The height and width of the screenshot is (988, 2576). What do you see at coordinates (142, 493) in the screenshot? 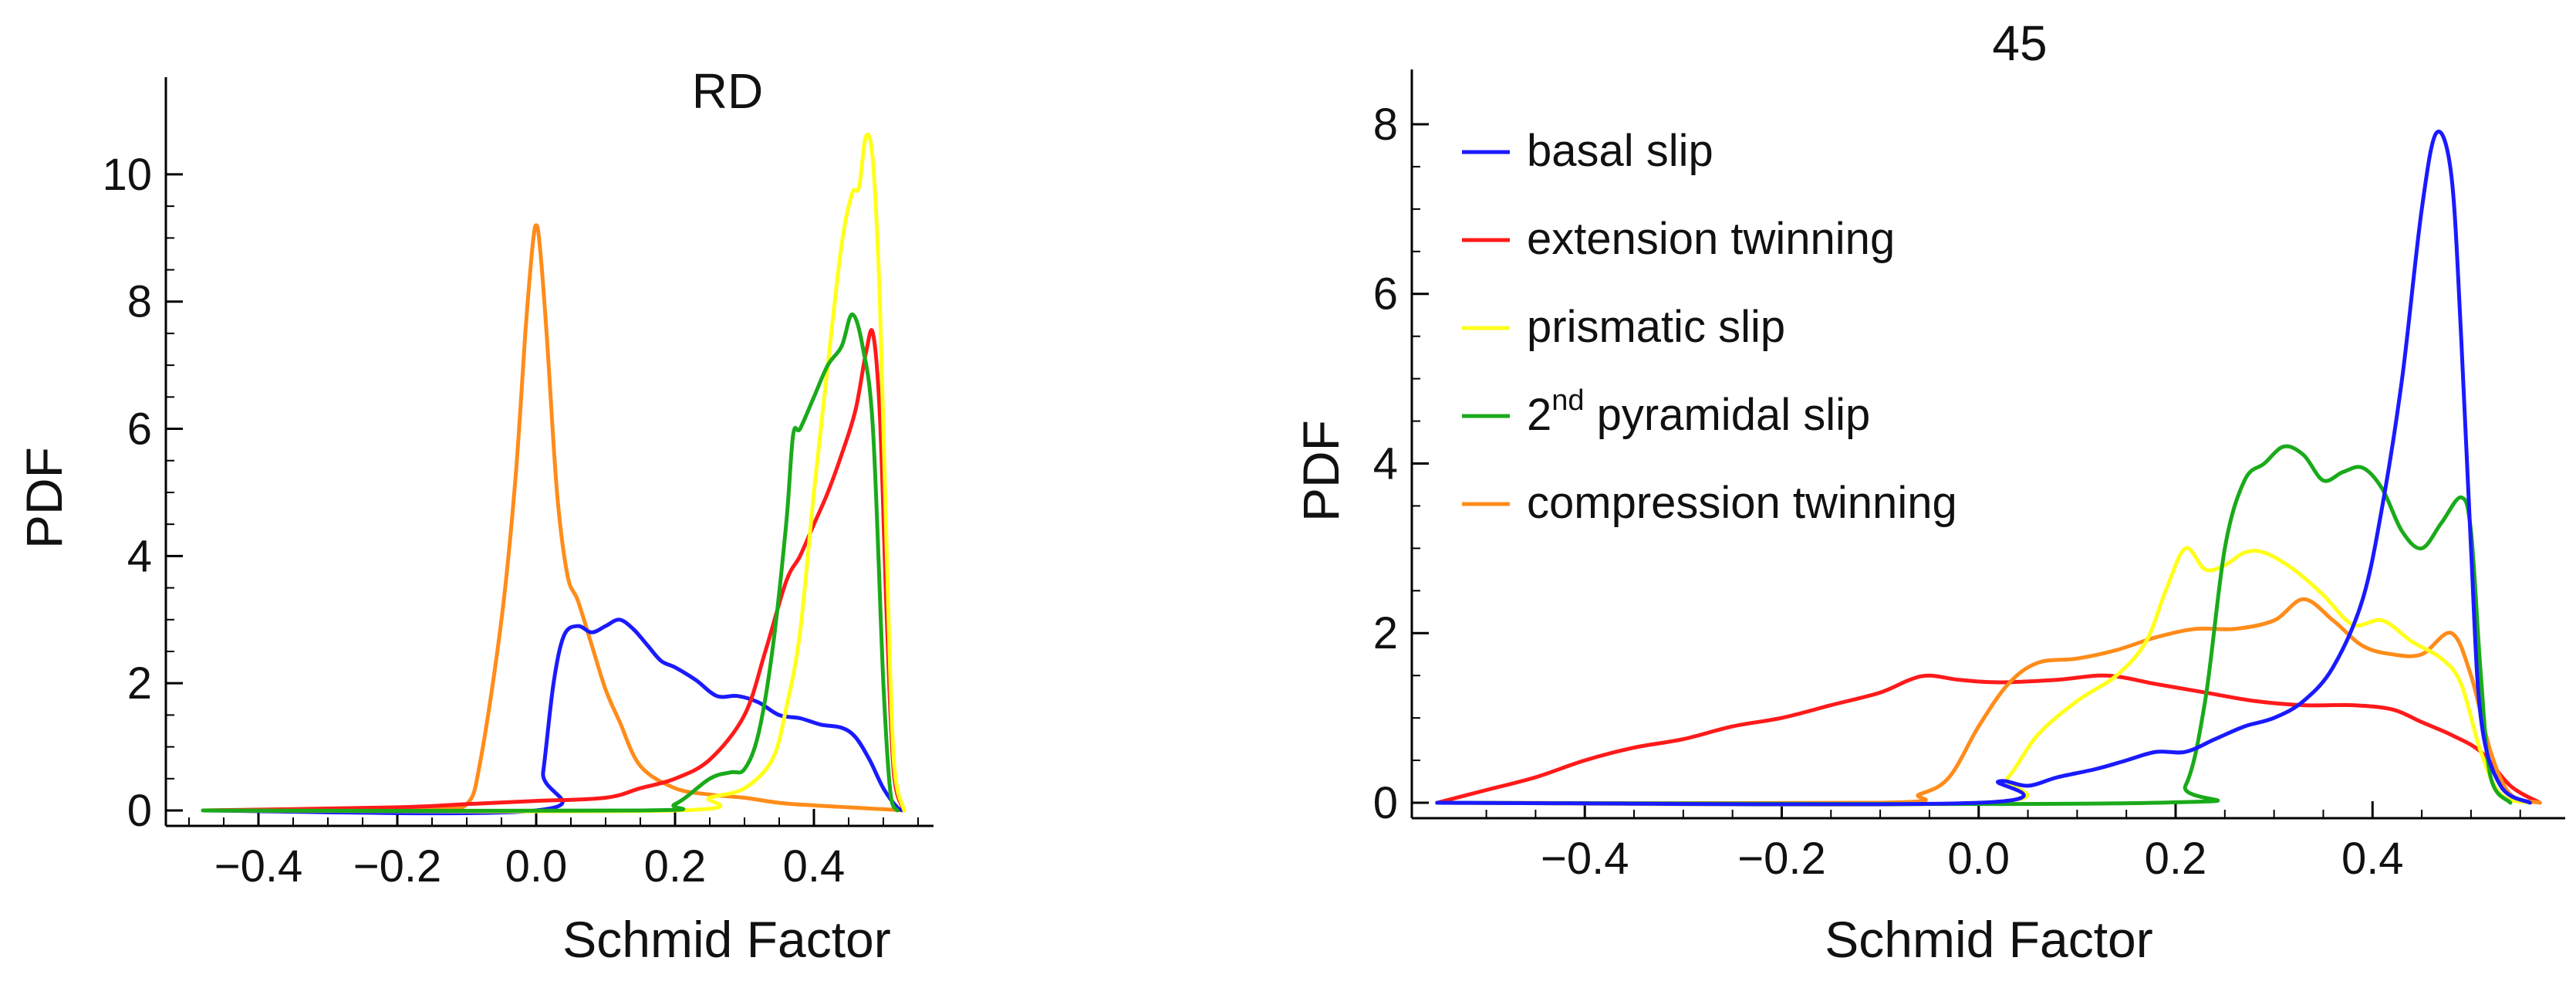
I see `chart-rd-y-ticks: 0 2 4 6 8 10` at bounding box center [142, 493].